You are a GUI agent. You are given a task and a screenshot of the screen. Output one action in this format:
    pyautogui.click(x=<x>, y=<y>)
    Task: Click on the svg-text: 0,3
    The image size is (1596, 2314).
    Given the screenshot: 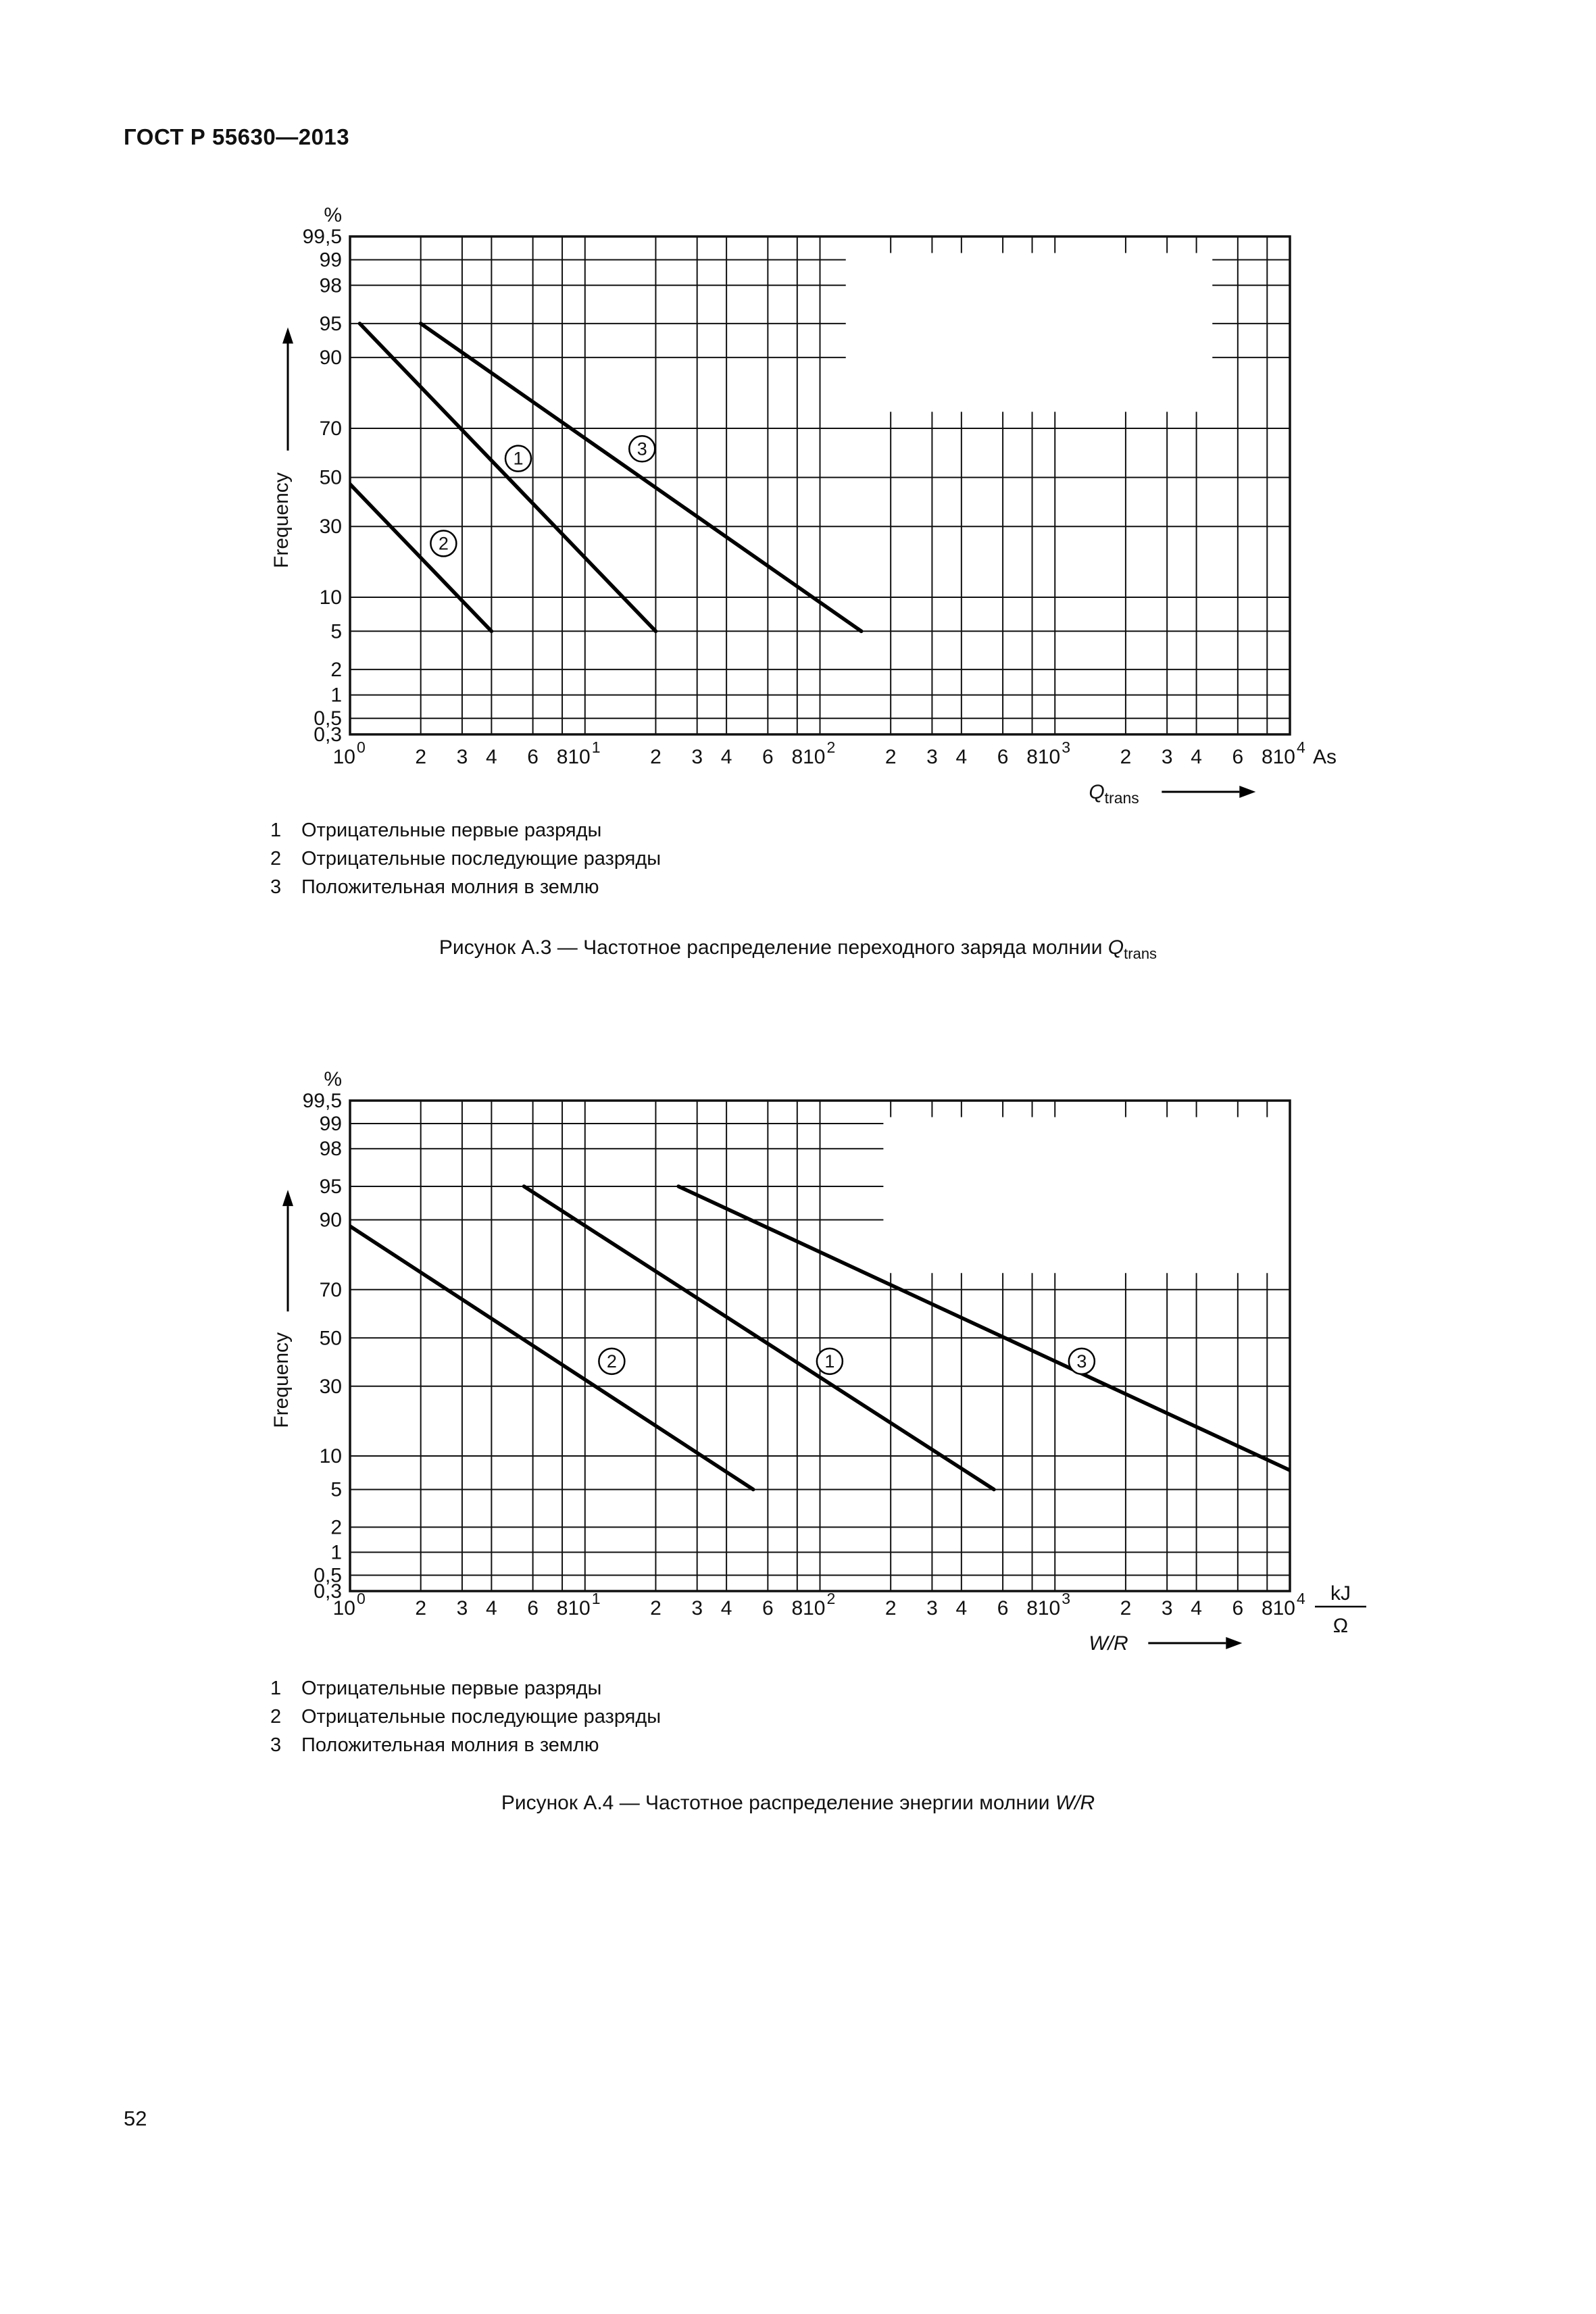 What is the action you would take?
    pyautogui.click(x=328, y=735)
    